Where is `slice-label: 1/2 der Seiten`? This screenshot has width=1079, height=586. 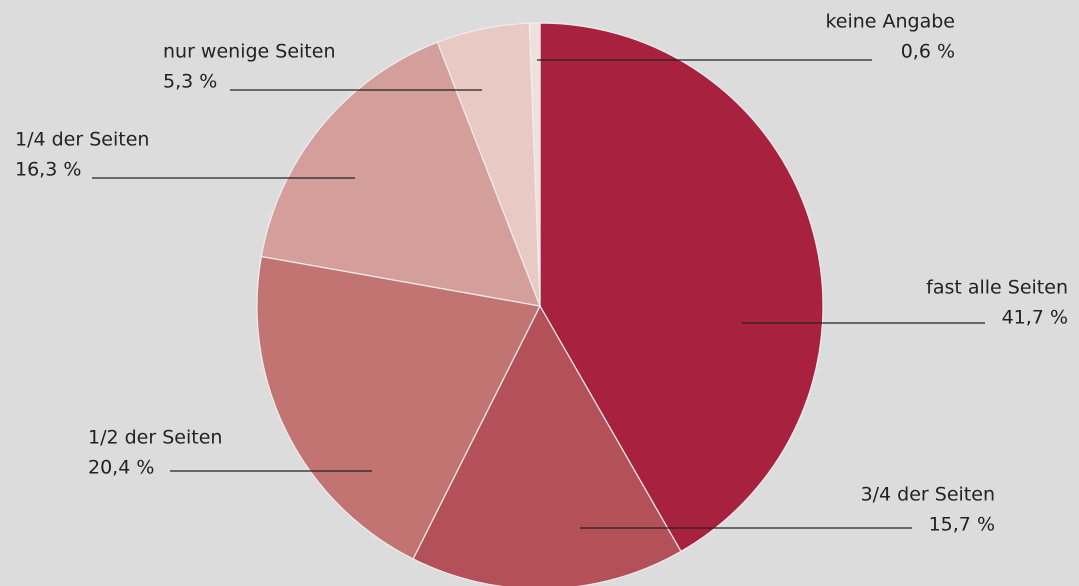
slice-label: 1/2 der Seiten is located at coordinates (155, 438).